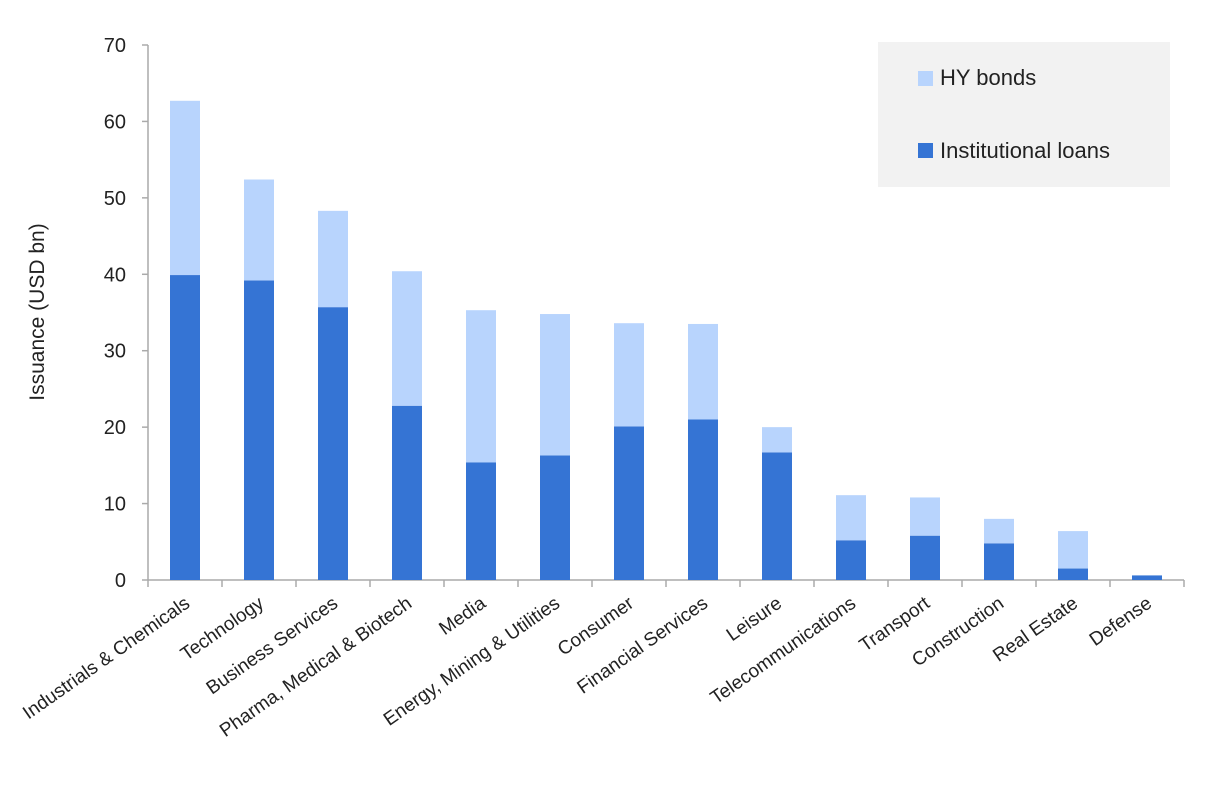  What do you see at coordinates (1025, 150) in the screenshot?
I see `legend-label-institutional-loans: Institutional loans` at bounding box center [1025, 150].